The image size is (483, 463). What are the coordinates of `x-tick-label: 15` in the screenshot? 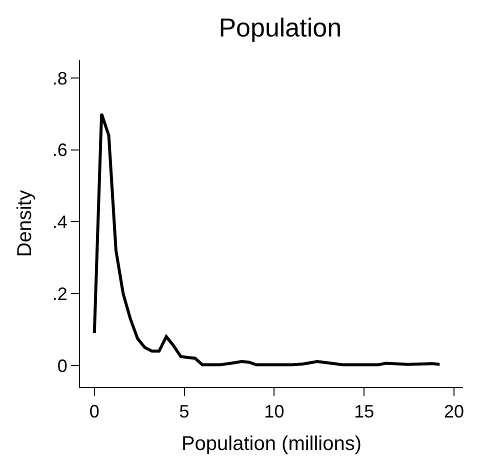 It's located at (364, 412).